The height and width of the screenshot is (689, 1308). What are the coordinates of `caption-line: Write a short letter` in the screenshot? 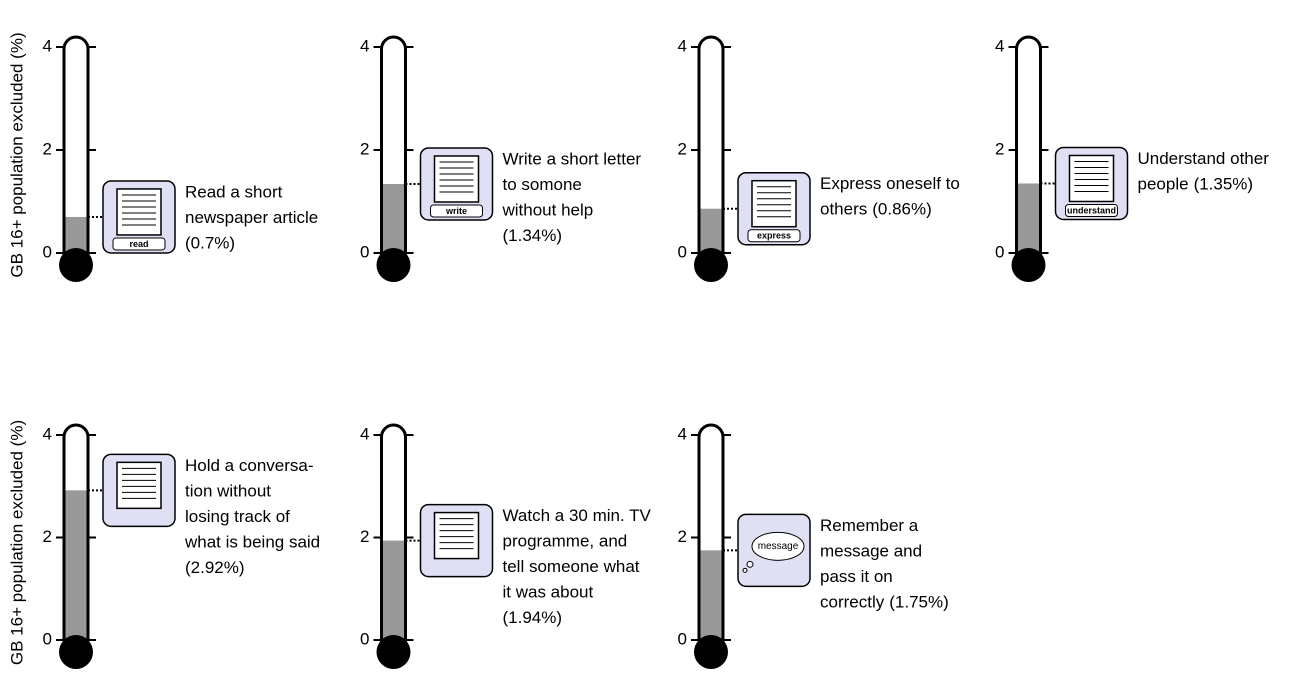 It's located at (572, 158).